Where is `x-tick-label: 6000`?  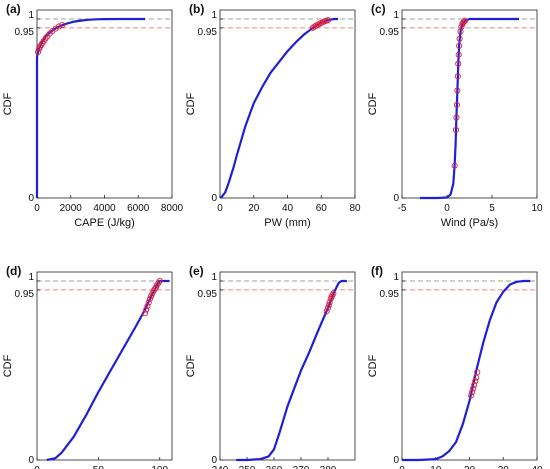
x-tick-label: 6000 is located at coordinates (138, 208).